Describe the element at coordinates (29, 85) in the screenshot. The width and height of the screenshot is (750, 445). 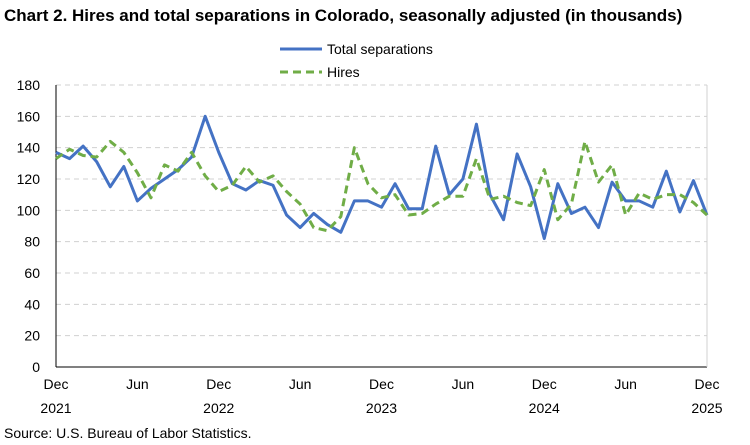
I see `y-tick-label: 180` at that location.